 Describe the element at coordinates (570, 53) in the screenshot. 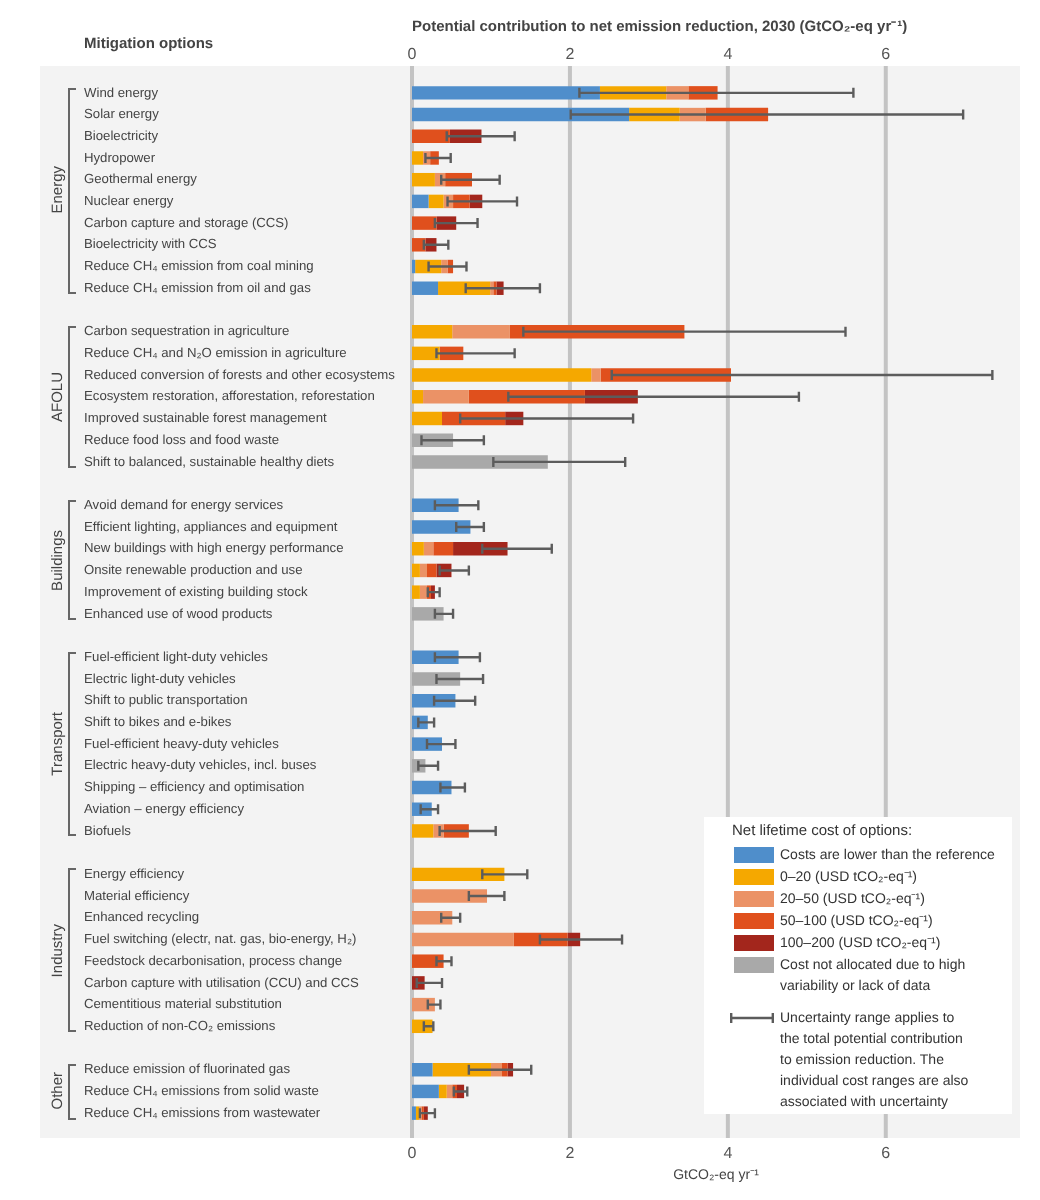

I see `x2-tick-label: 2` at that location.